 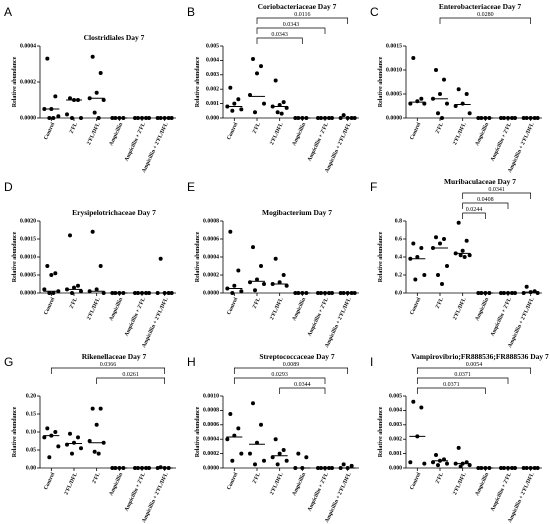 I want to click on y-tick-label: 0.00, so click(x=31, y=468).